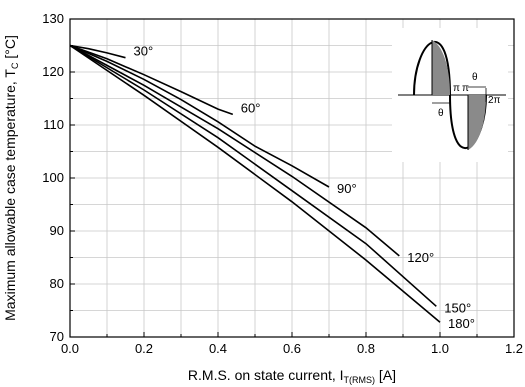 The image size is (525, 387). What do you see at coordinates (475, 77) in the screenshot?
I see `inset-label-3: θ` at bounding box center [475, 77].